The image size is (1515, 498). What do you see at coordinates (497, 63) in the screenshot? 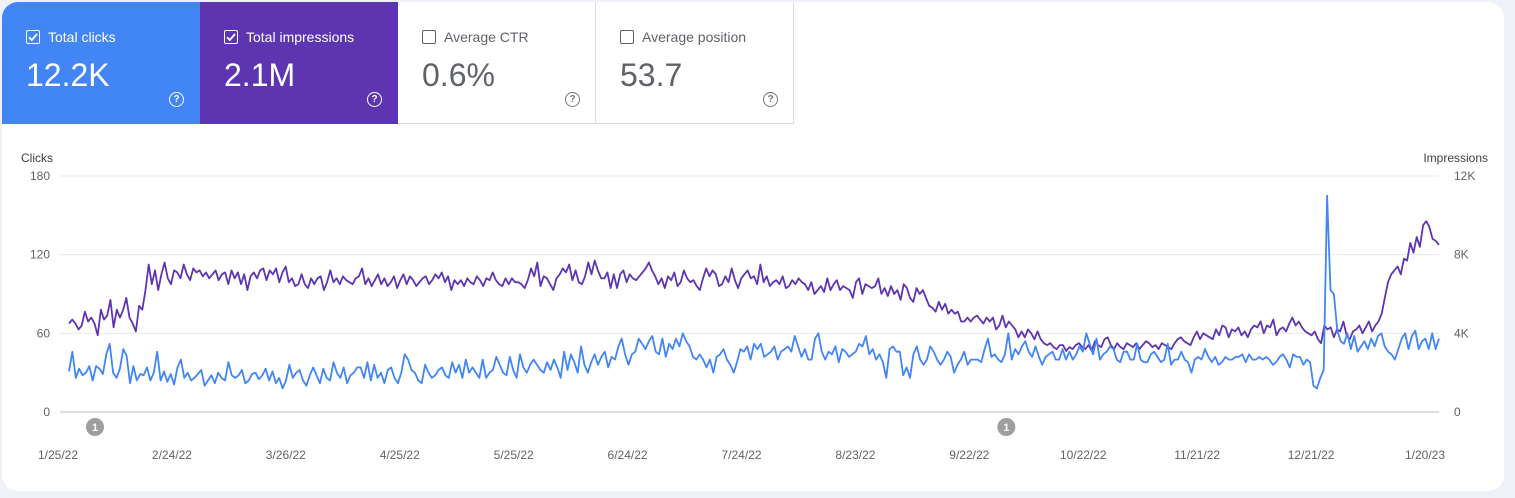
I see `metric-average-ctr: Average CTR 0.6% ?` at bounding box center [497, 63].